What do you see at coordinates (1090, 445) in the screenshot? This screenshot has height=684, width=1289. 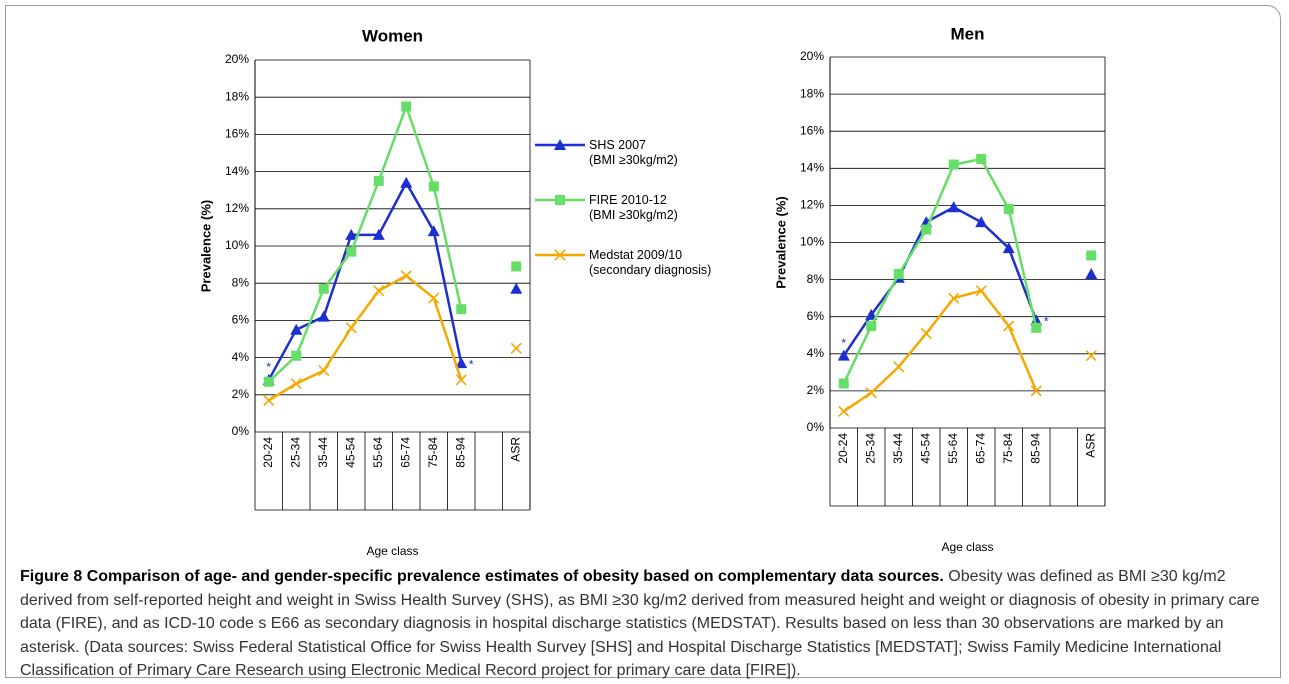 I see `x-tick-label: ASR` at bounding box center [1090, 445].